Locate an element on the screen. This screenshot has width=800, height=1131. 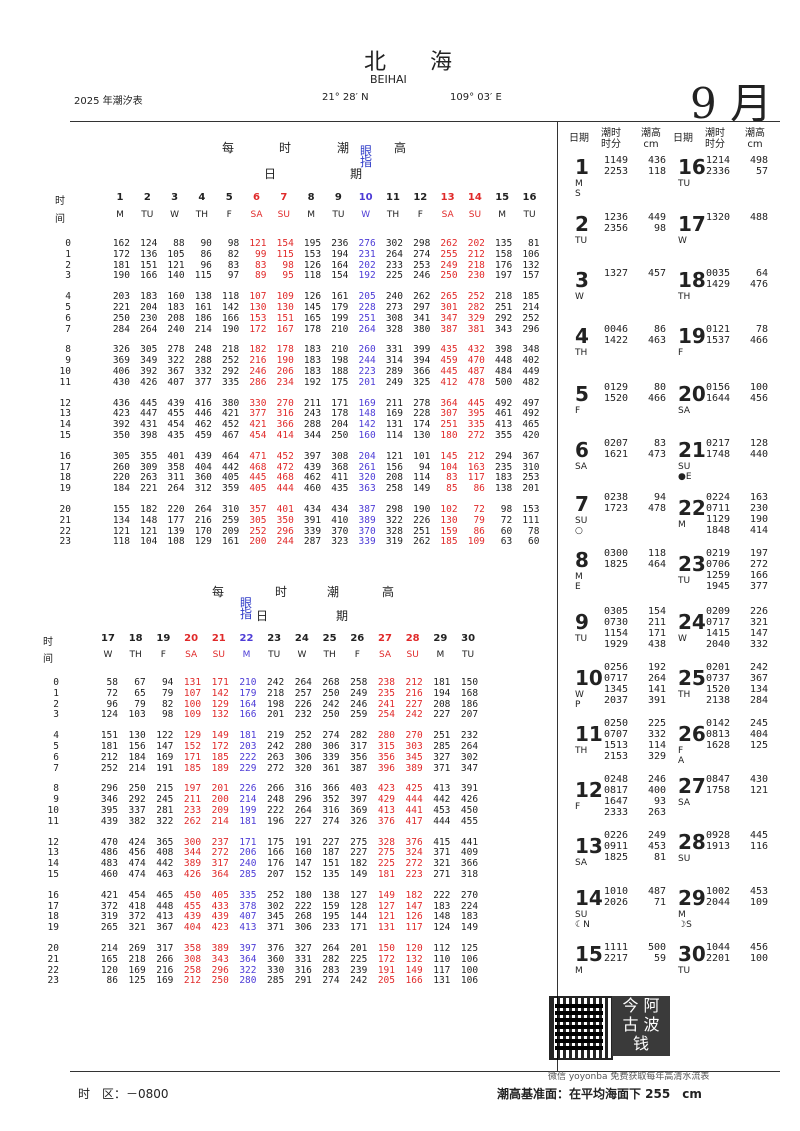
tide-height-cell: 206 is located at coordinates (285, 371).